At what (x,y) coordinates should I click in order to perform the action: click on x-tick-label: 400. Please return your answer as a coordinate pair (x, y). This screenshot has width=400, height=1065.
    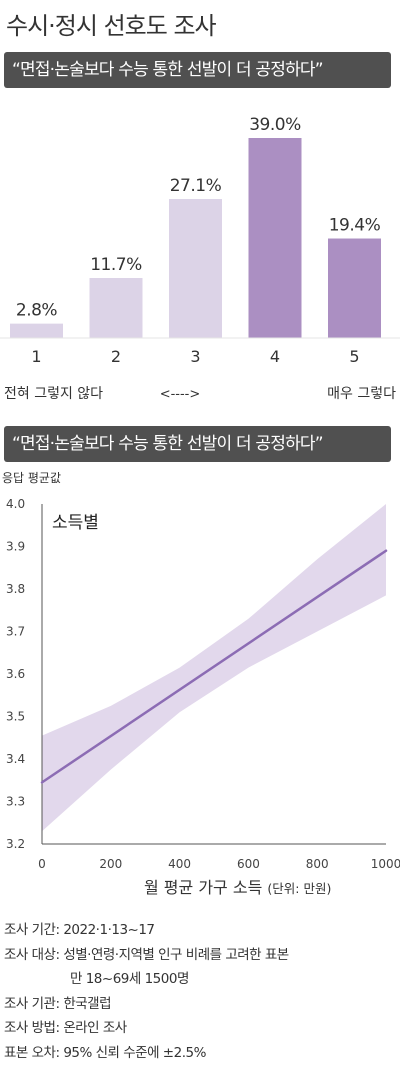
    Looking at the image, I should click on (179, 864).